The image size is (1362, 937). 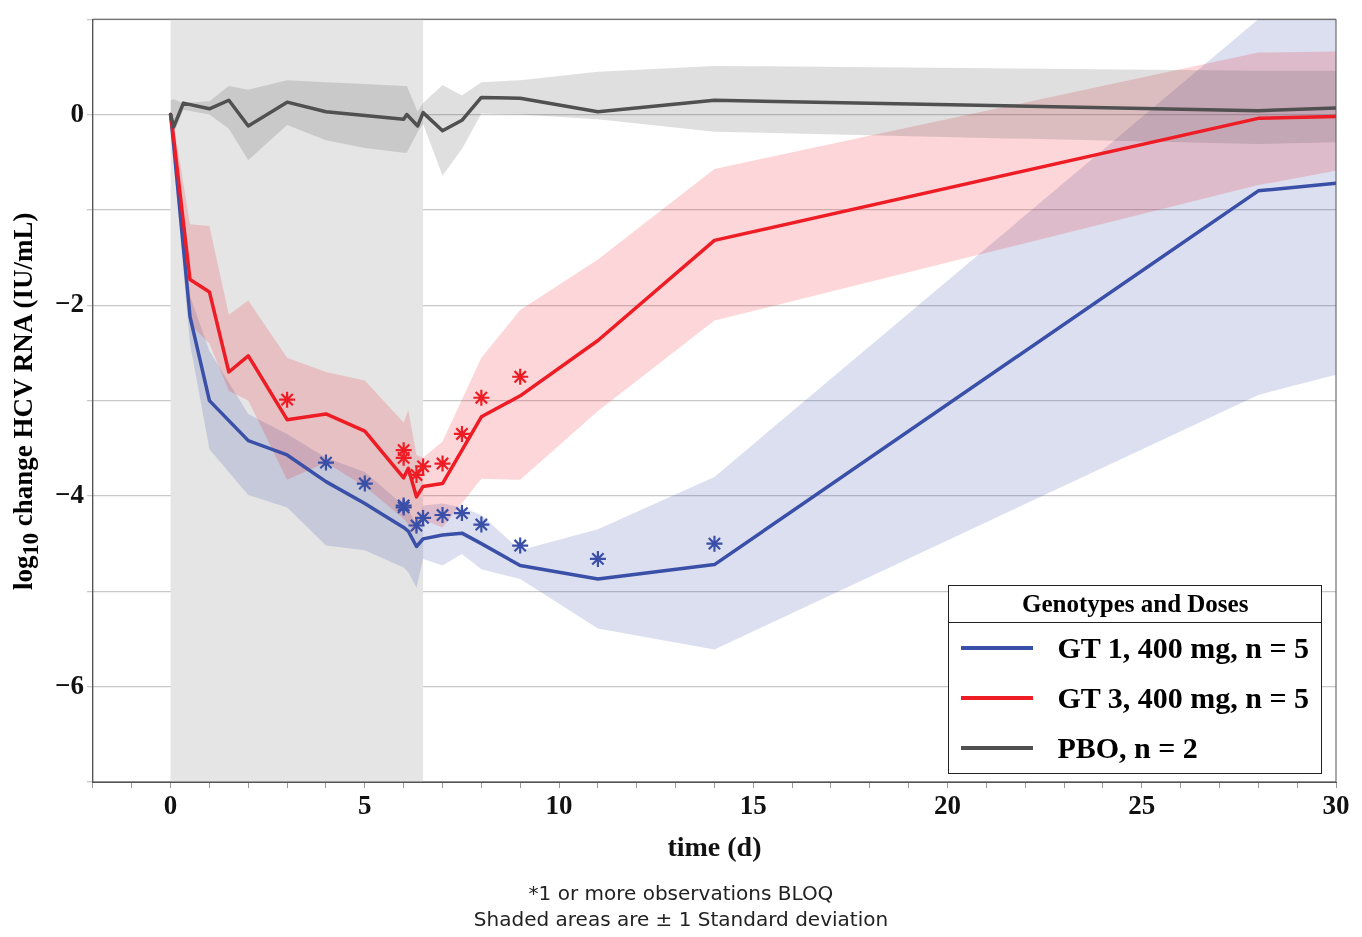 I want to click on legend-label: GT 1, 400 mg, n = 5, so click(x=1183, y=648).